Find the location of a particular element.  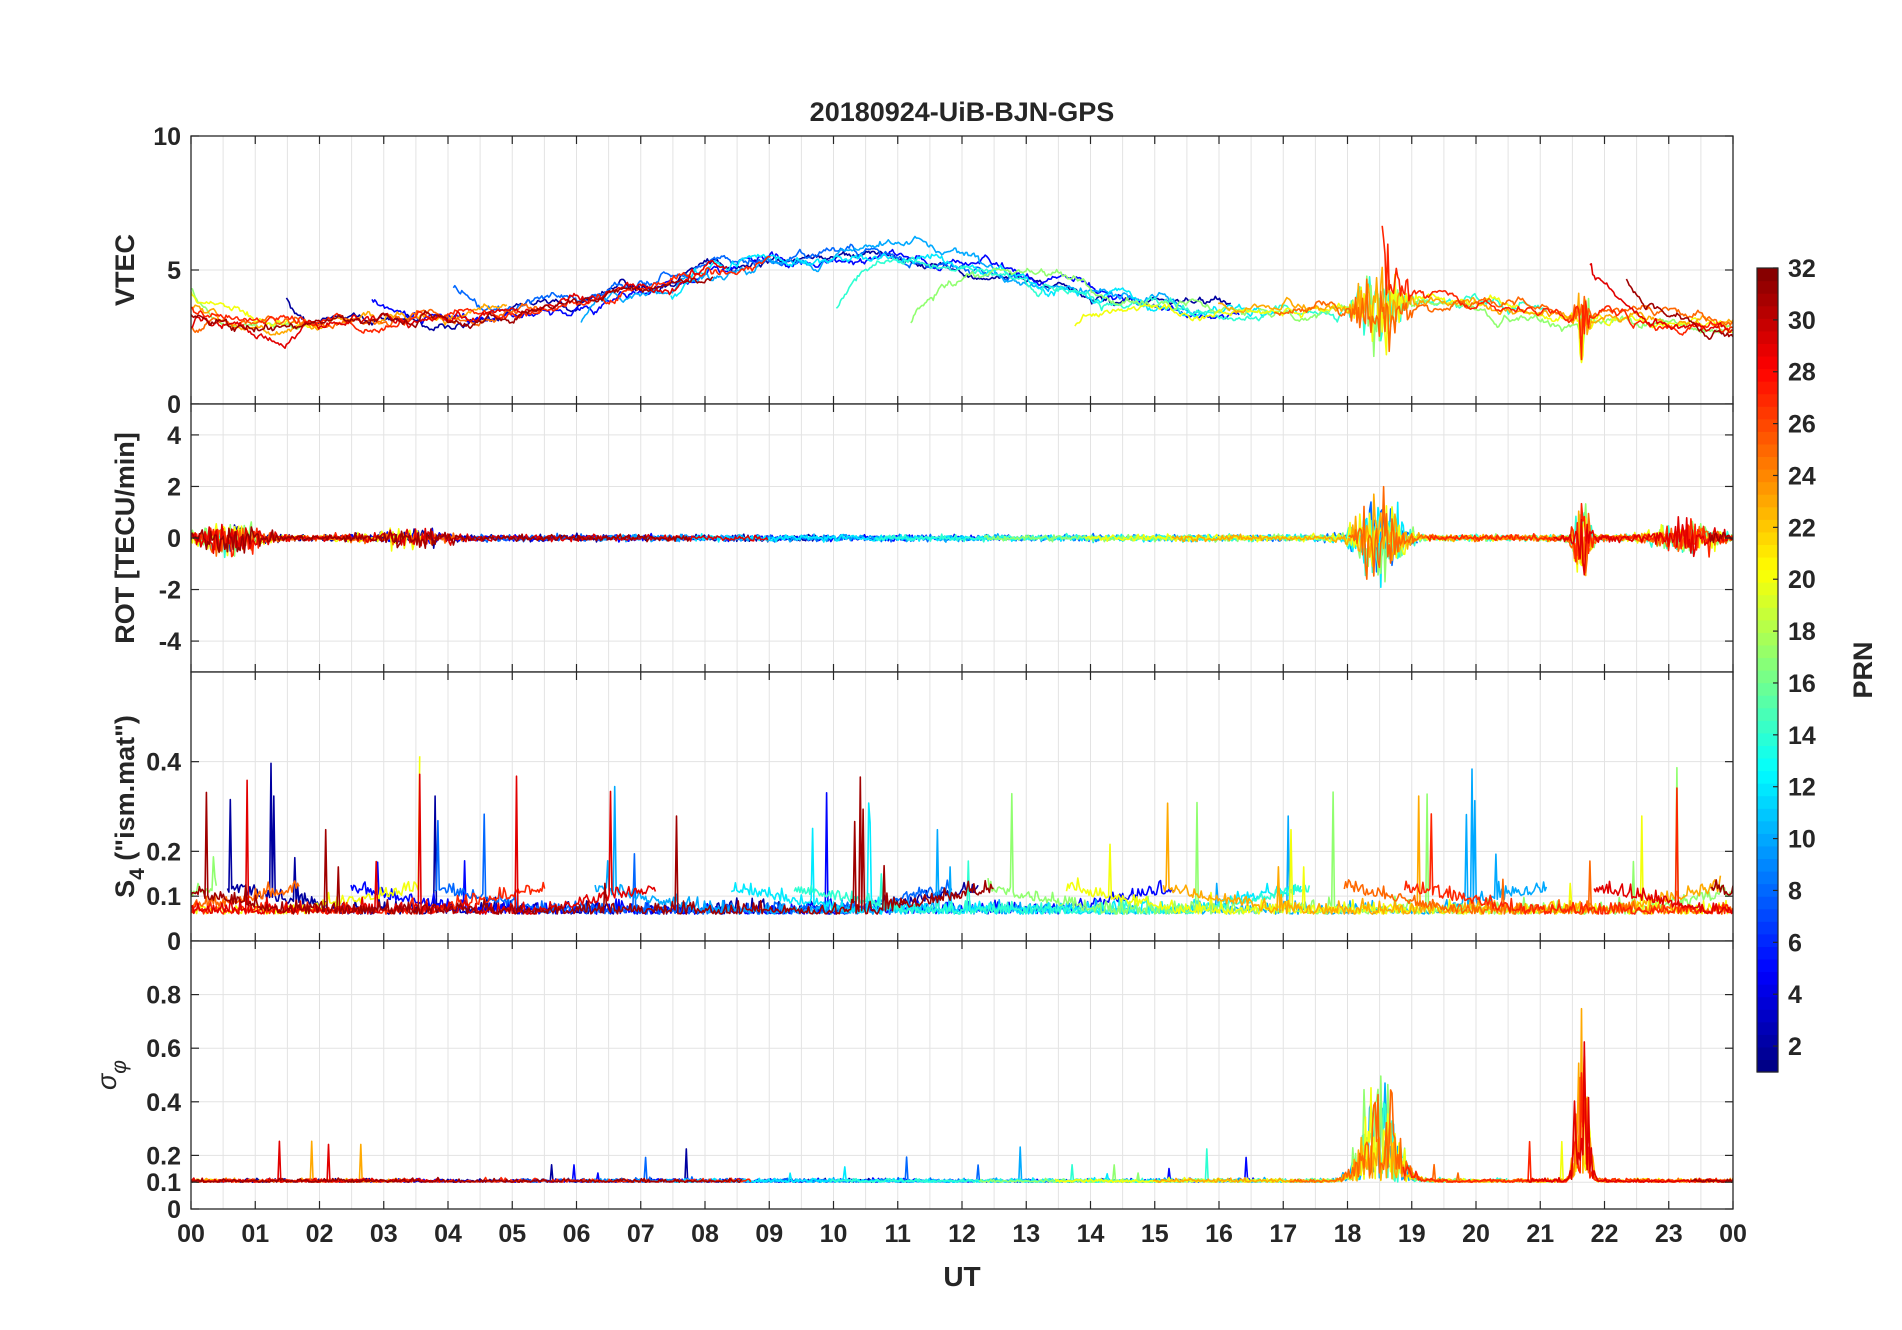

y-axis-label: VTEC is located at coordinates (125, 270).